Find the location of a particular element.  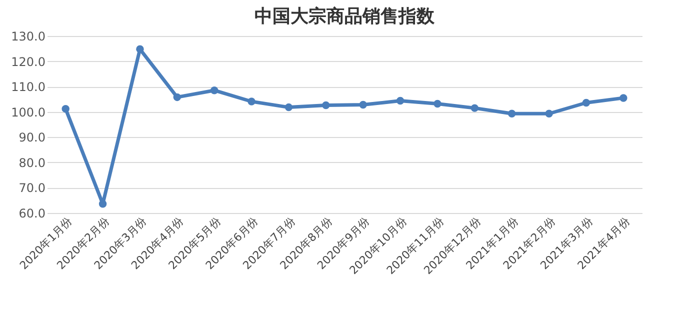

y-tick-label: 90.0 is located at coordinates (32, 137).